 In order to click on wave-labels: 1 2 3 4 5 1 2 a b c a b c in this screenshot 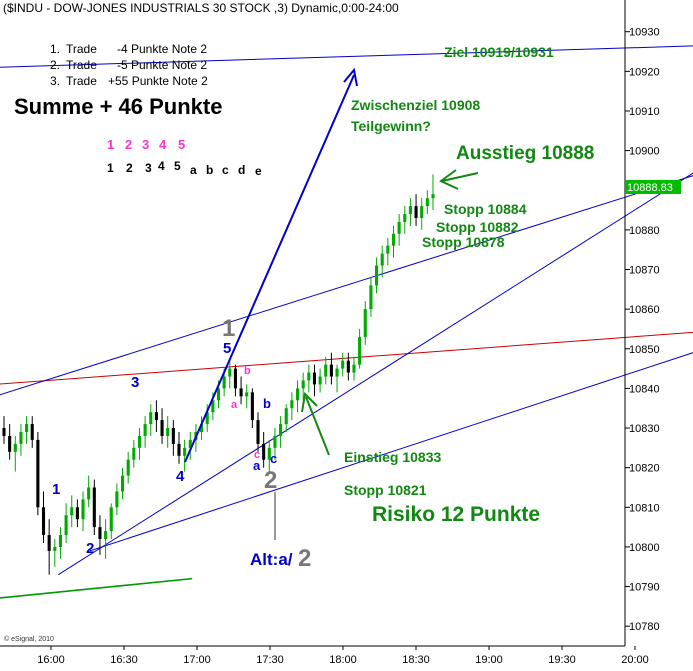, I will do `click(164, 436)`.